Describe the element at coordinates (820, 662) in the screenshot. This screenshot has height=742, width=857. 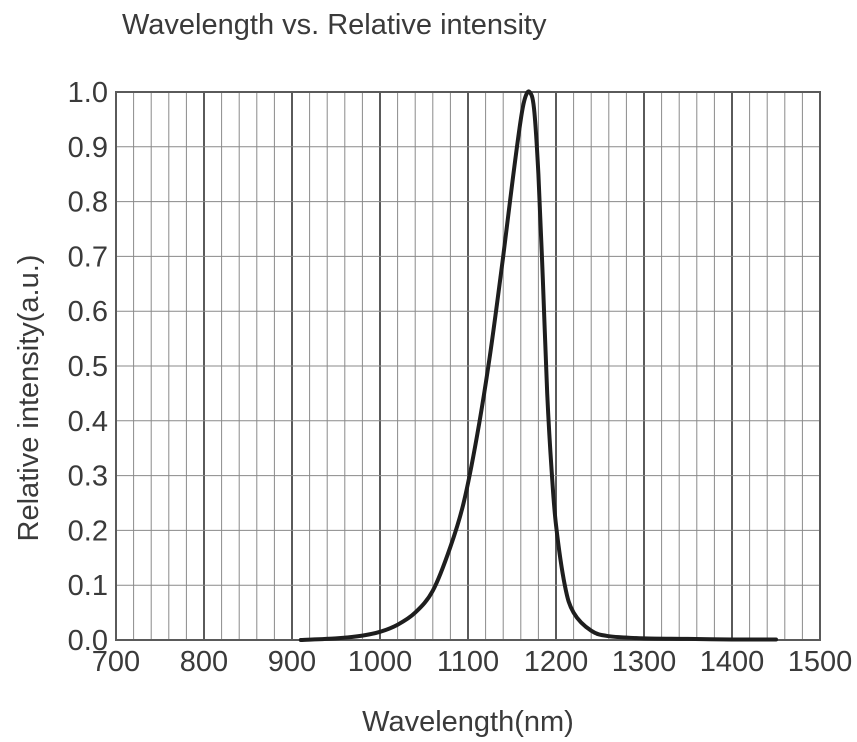
I see `x-tick-label: 1500` at that location.